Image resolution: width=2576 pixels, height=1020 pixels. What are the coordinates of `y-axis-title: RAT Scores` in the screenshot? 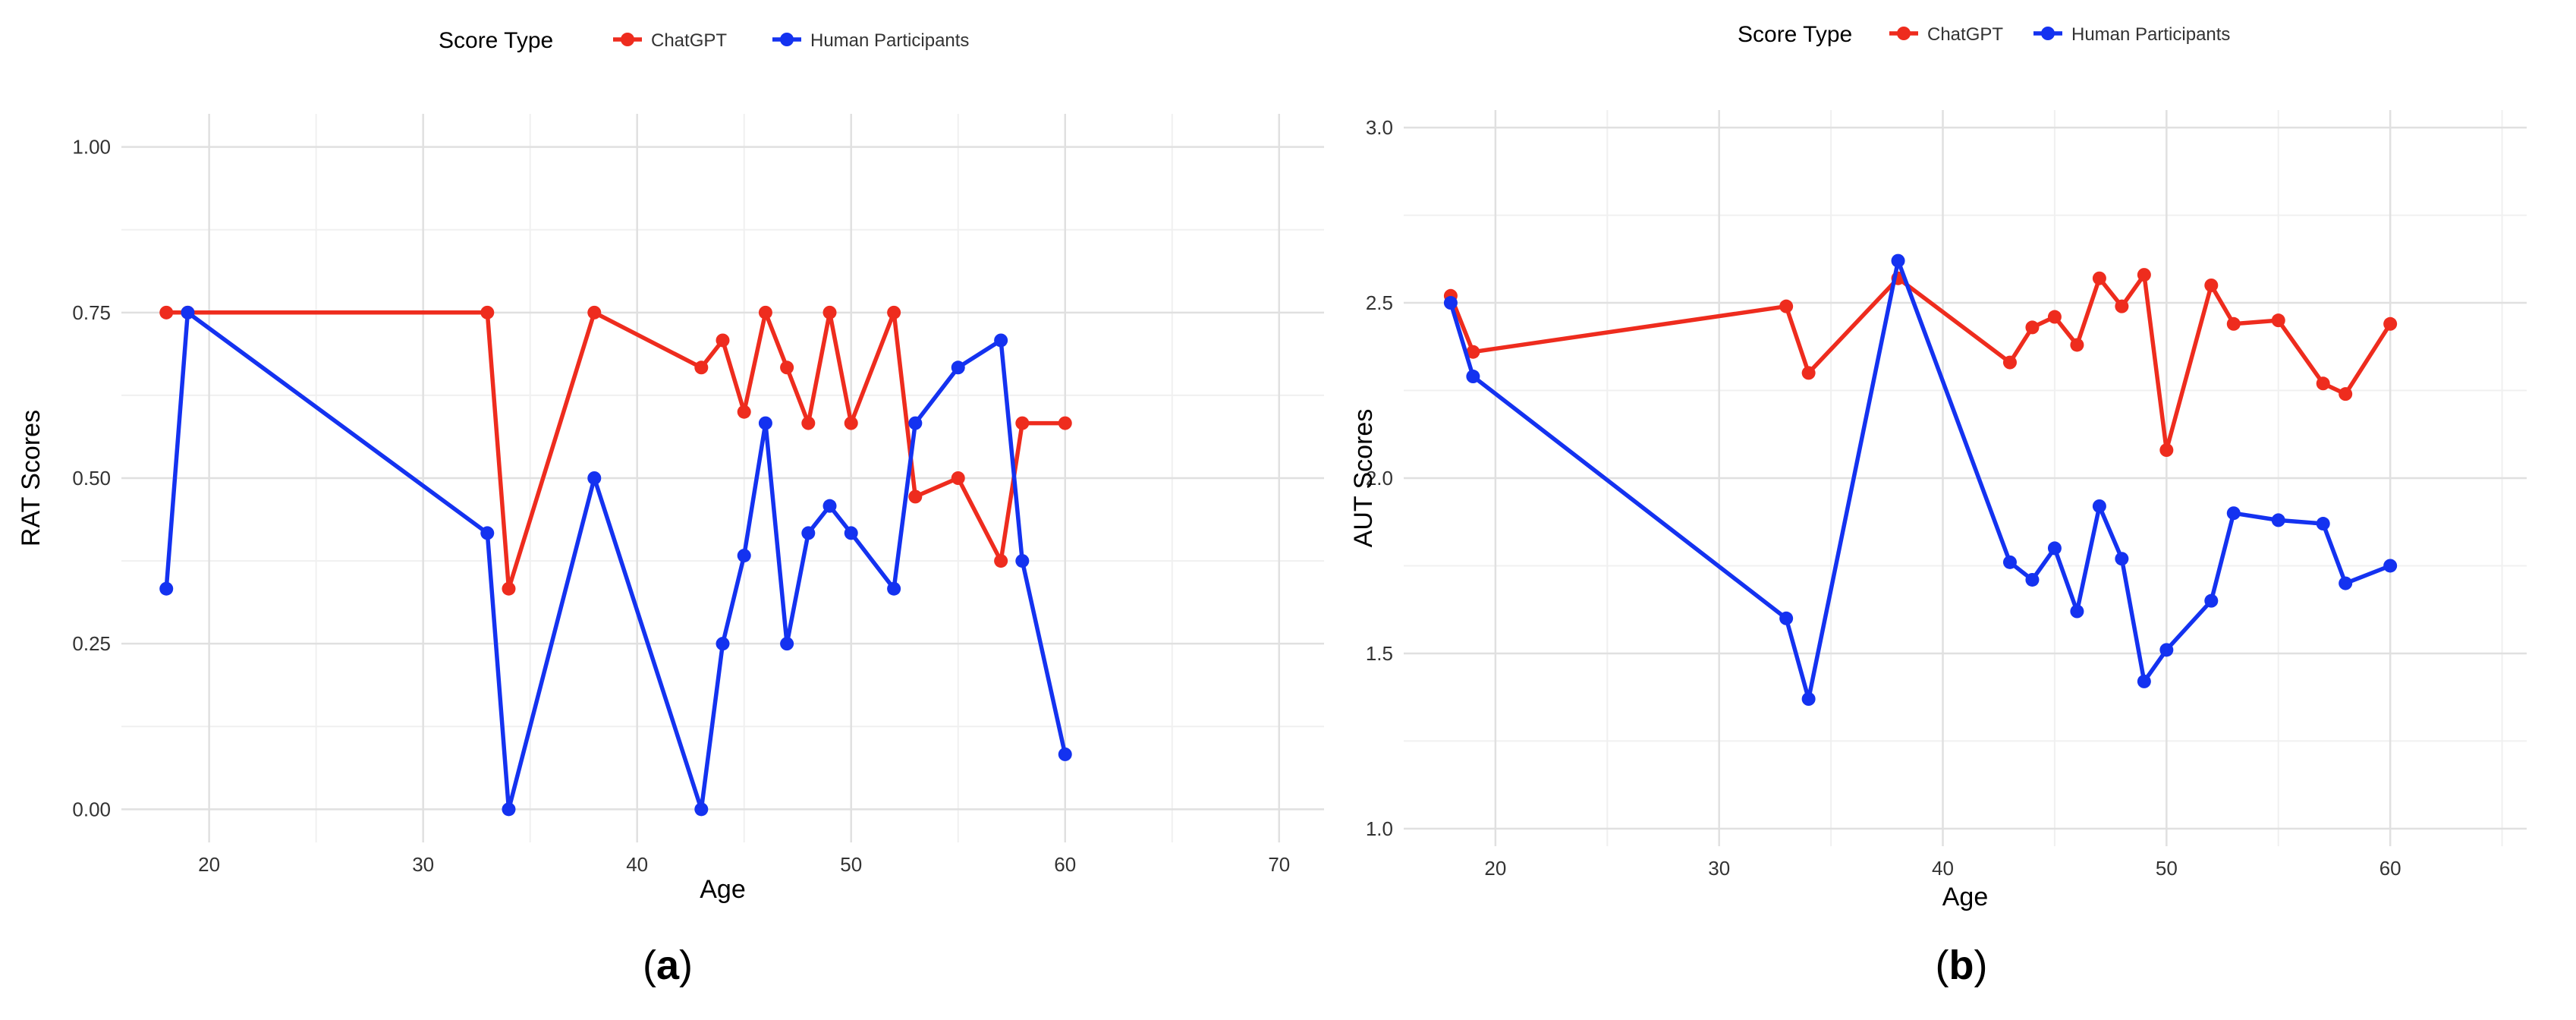 It's located at (31, 478).